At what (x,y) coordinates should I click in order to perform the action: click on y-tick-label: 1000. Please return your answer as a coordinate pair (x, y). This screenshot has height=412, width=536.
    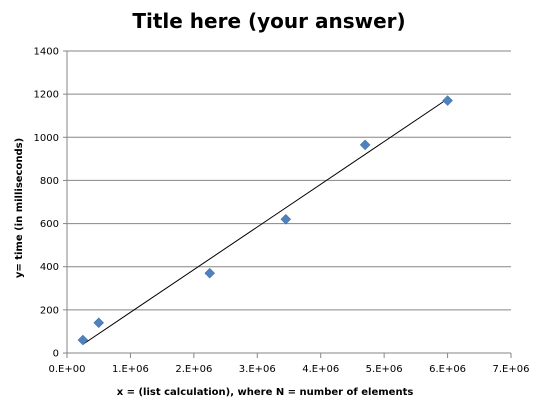
    Looking at the image, I should click on (46, 138).